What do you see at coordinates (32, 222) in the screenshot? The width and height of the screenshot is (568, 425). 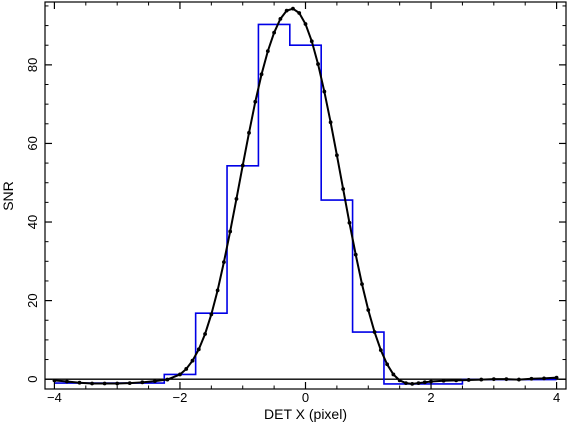 I see `y-tick-label: 40` at bounding box center [32, 222].